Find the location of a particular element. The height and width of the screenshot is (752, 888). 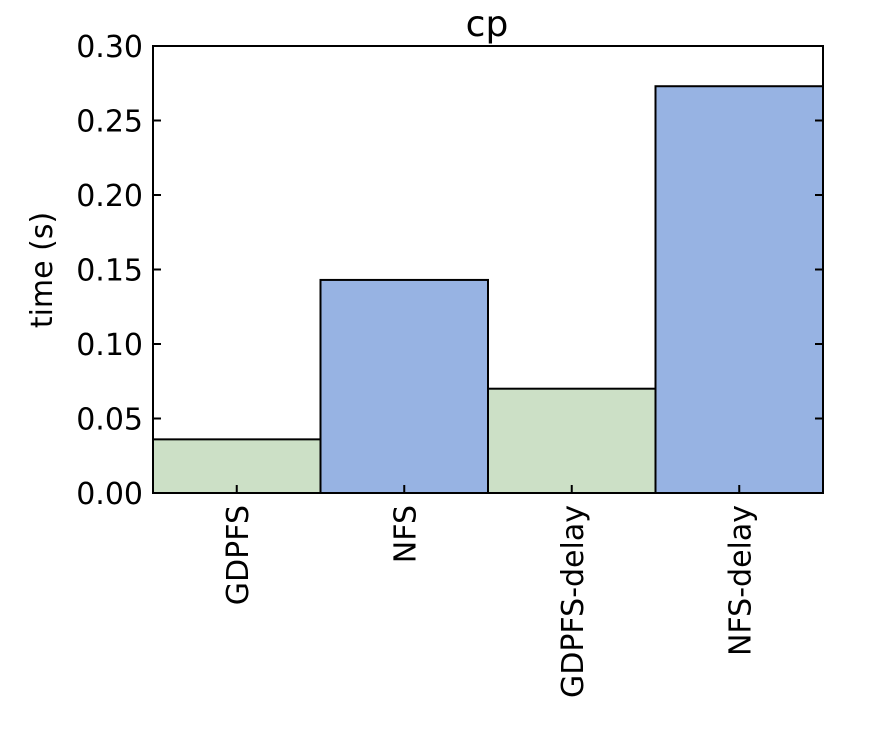

y-tick-label: 0.30 is located at coordinates (109, 47).